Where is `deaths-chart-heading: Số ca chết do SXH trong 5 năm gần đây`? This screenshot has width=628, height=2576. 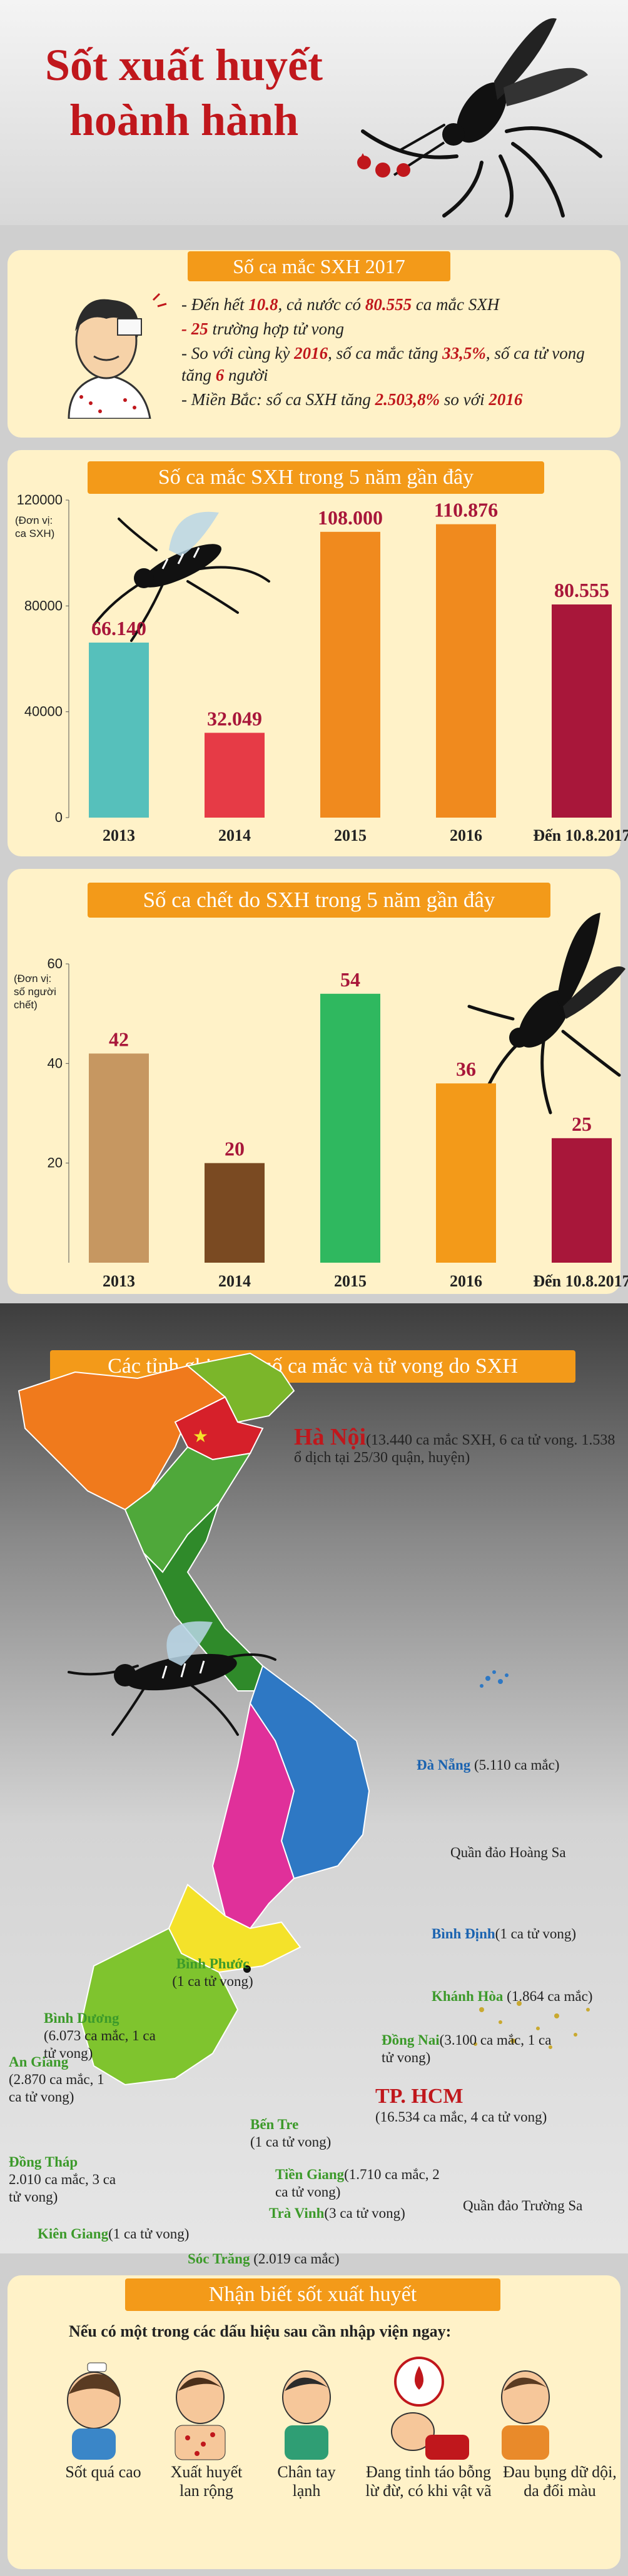
deaths-chart-heading: Số ca chết do SXH trong 5 năm gần đây is located at coordinates (319, 900).